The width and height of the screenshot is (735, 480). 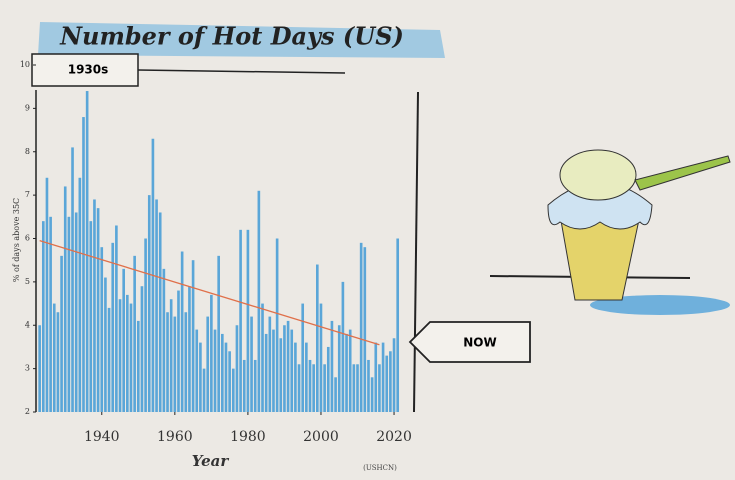 I want to click on frame-right, so click(x=416, y=252).